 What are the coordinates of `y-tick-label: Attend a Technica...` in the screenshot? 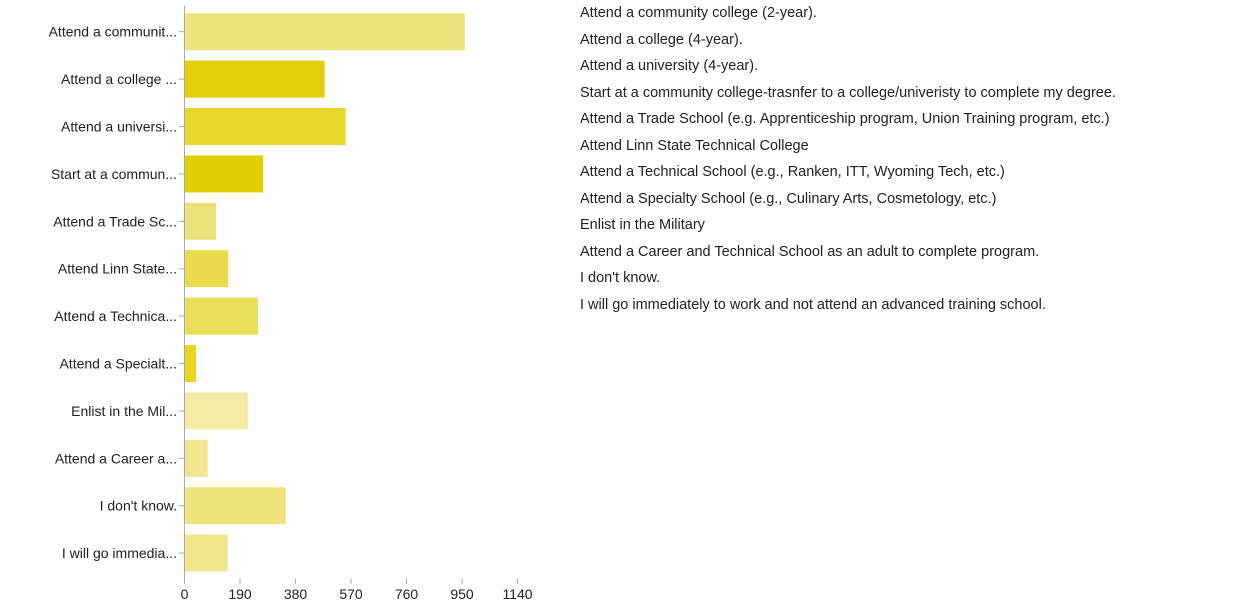 It's located at (115, 316).